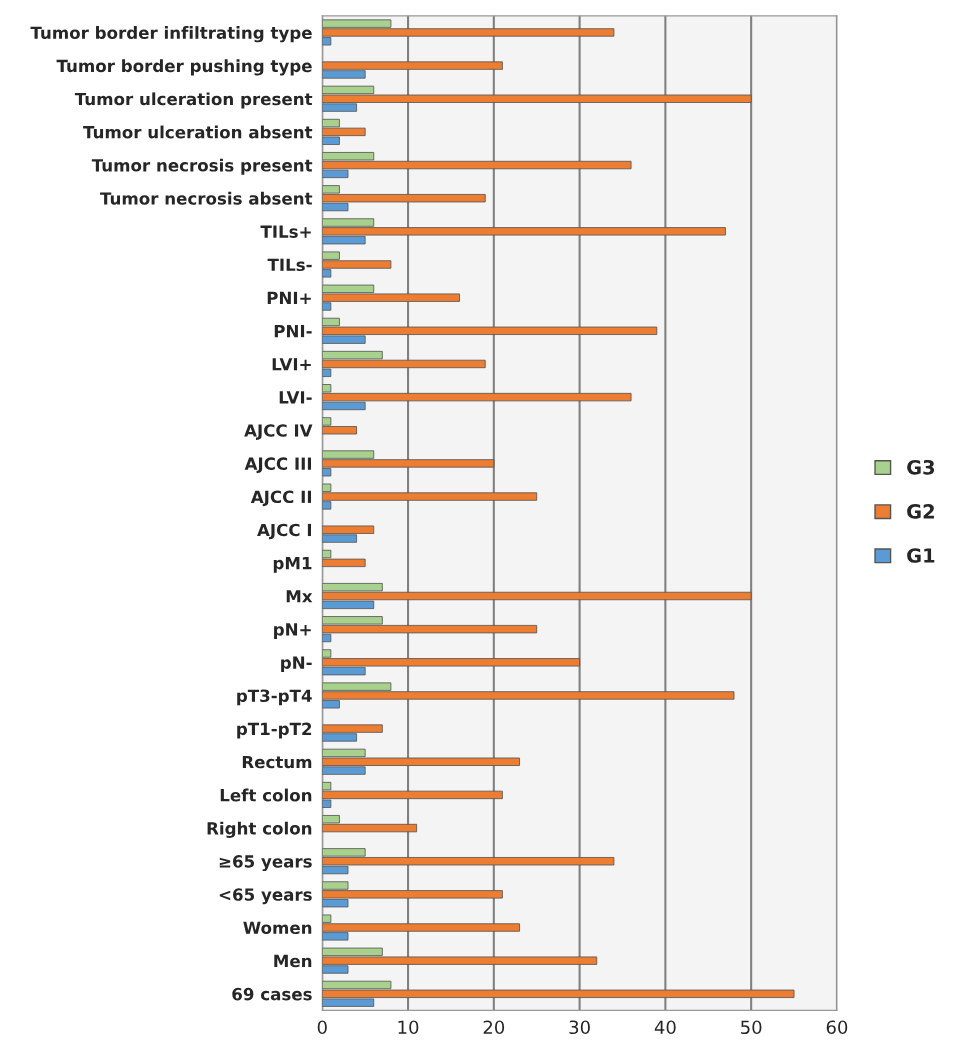 The image size is (962, 1058). What do you see at coordinates (289, 265) in the screenshot?
I see `y-tick-label: TILs-` at bounding box center [289, 265].